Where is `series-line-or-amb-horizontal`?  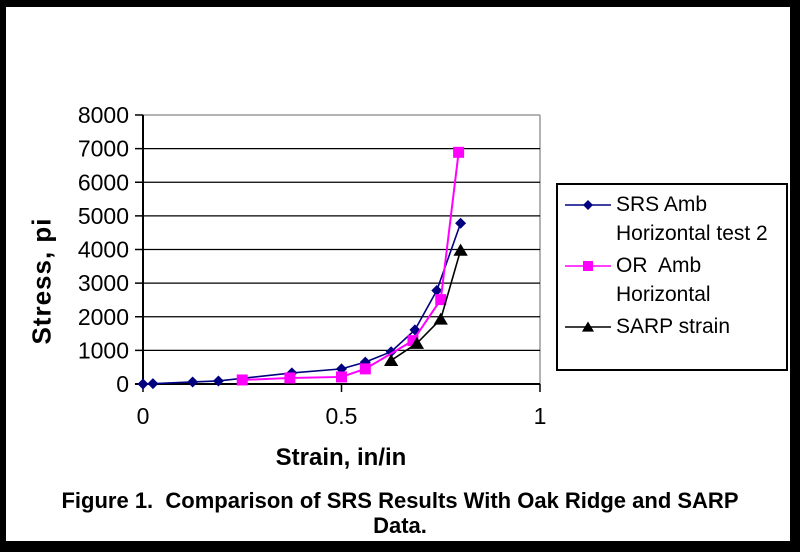
series-line-or-amb-horizontal is located at coordinates (351, 266).